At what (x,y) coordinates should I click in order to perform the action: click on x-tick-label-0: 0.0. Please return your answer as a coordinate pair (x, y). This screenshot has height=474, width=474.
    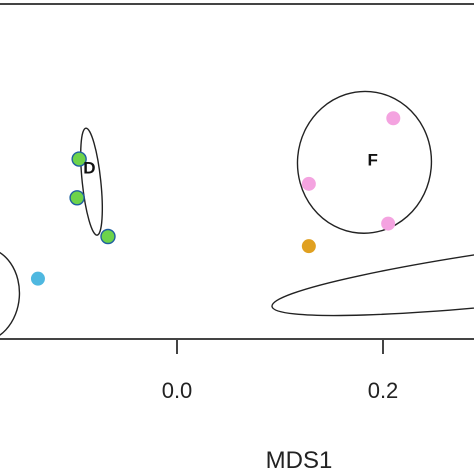
    Looking at the image, I should click on (177, 390).